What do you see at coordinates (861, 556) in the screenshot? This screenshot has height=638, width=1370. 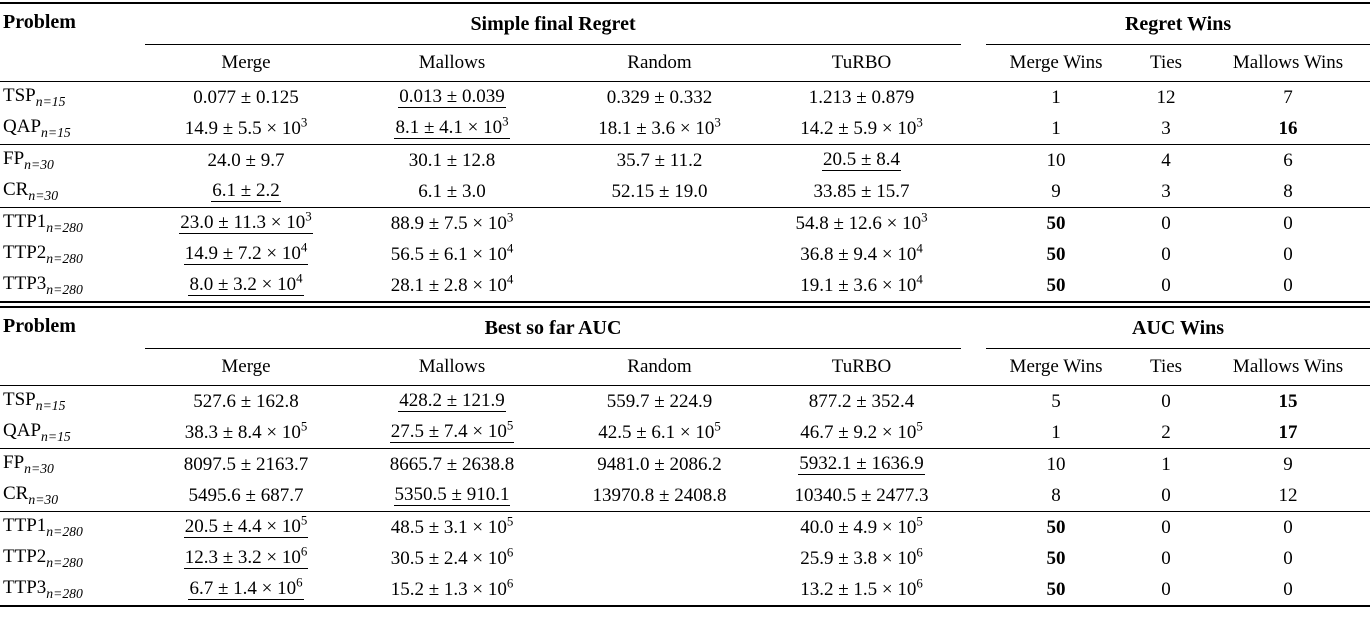 I see `value-cell: 25.9 ± 3.8 × 106` at bounding box center [861, 556].